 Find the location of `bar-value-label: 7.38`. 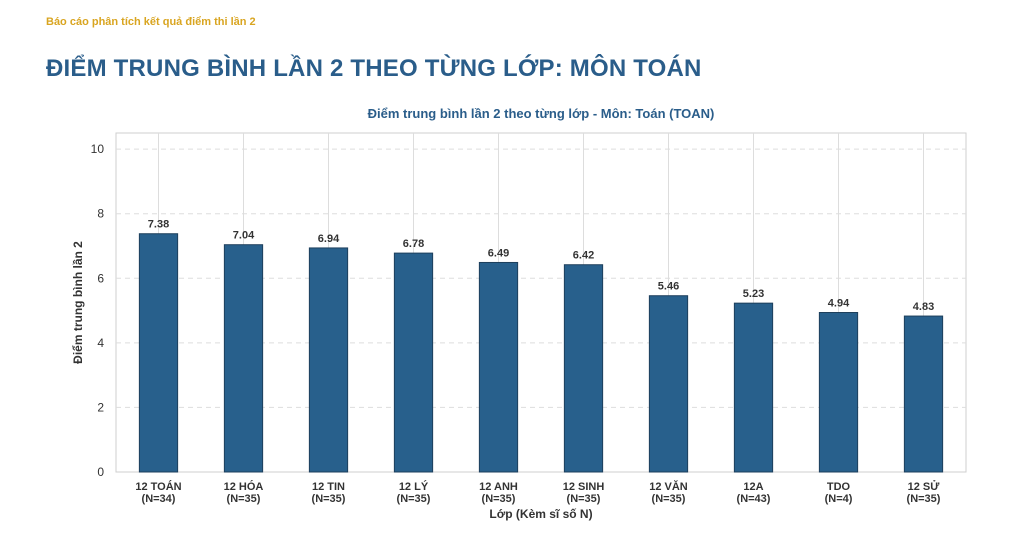

bar-value-label: 7.38 is located at coordinates (158, 225).